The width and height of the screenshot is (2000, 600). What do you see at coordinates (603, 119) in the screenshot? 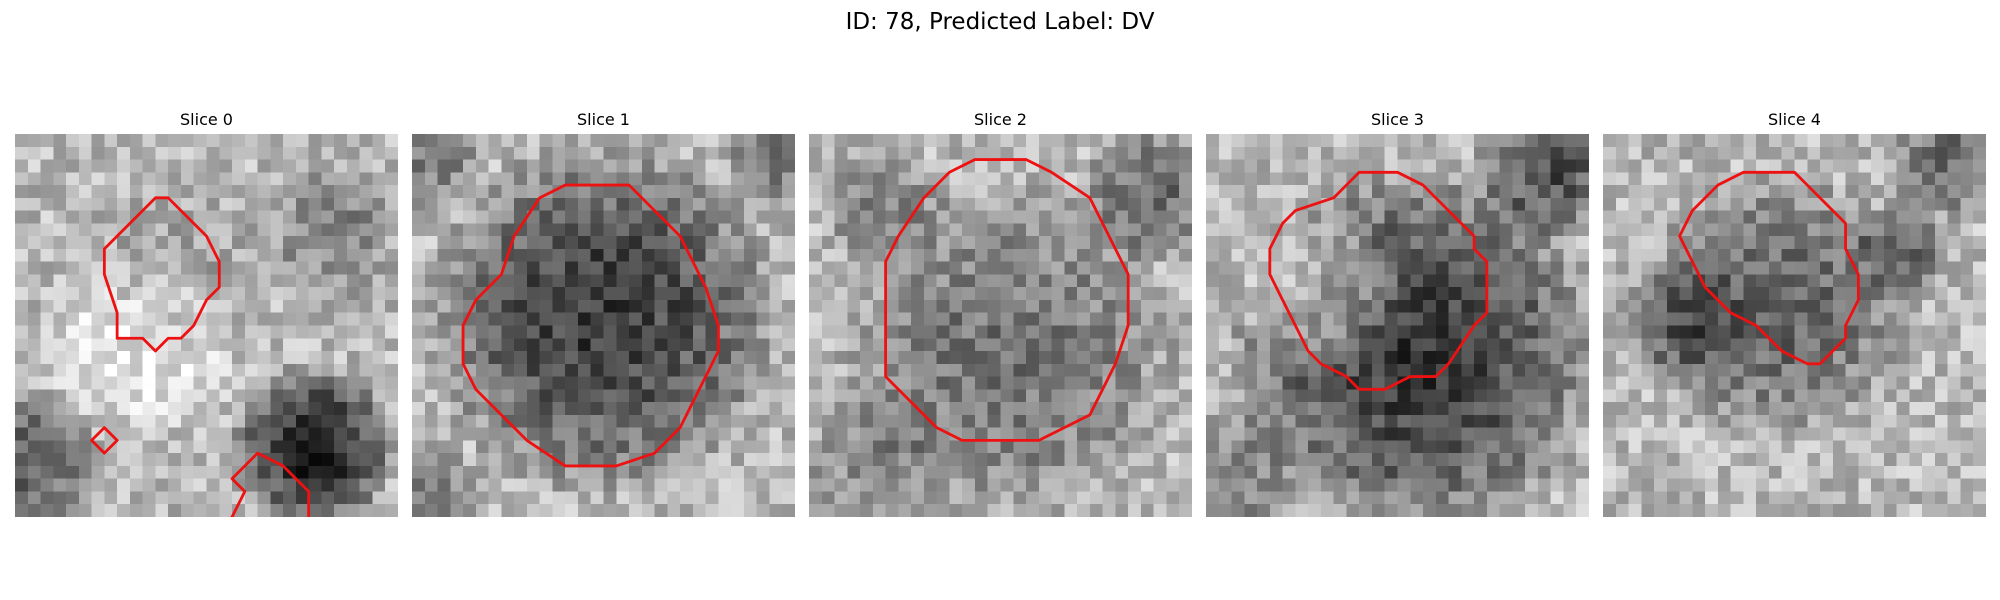
I see `slice-title-1: Slice 1` at bounding box center [603, 119].